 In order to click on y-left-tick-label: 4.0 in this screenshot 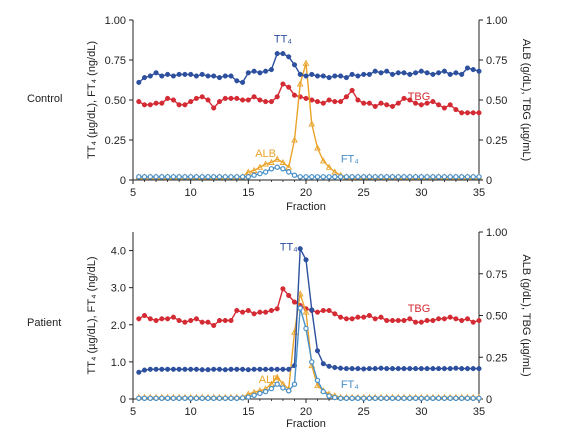, I will do `click(118, 252)`.